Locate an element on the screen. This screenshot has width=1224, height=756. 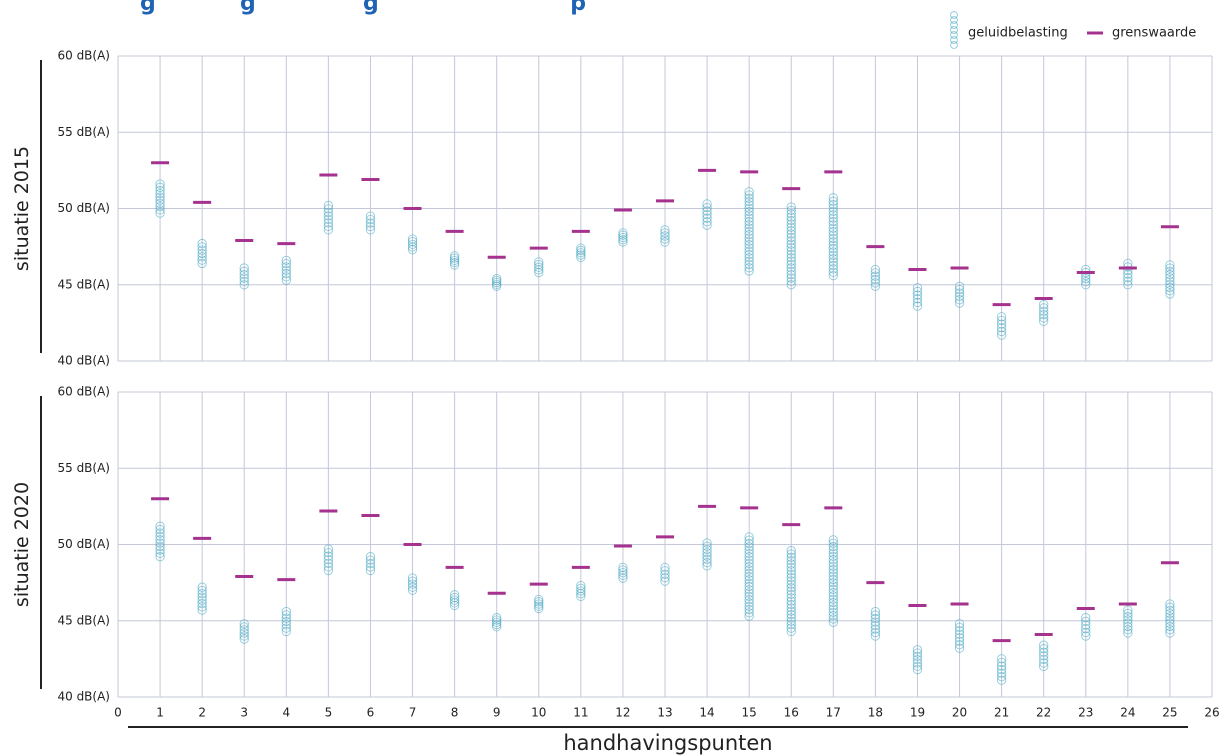
x-axis-label: handhavingspunten is located at coordinates (667, 743).